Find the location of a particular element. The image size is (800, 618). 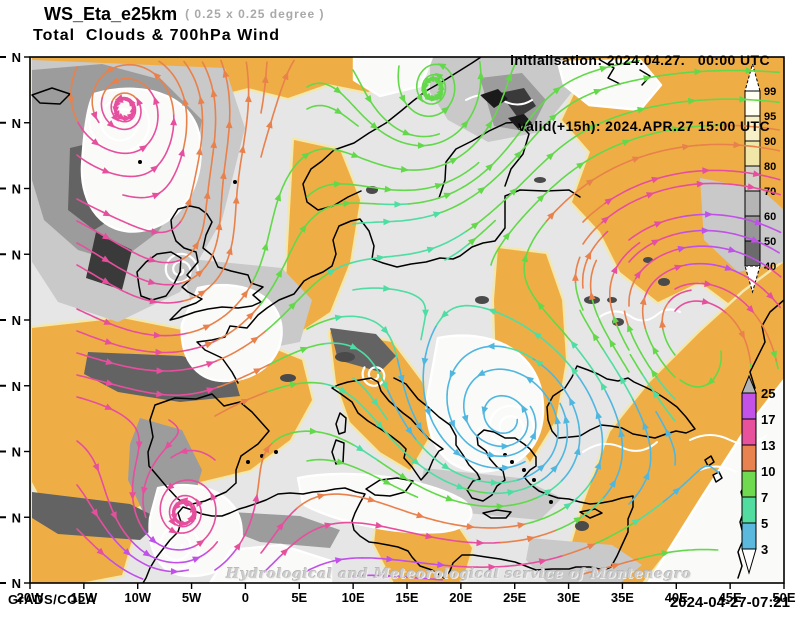

wind-legend-label: 17 is located at coordinates (768, 419).